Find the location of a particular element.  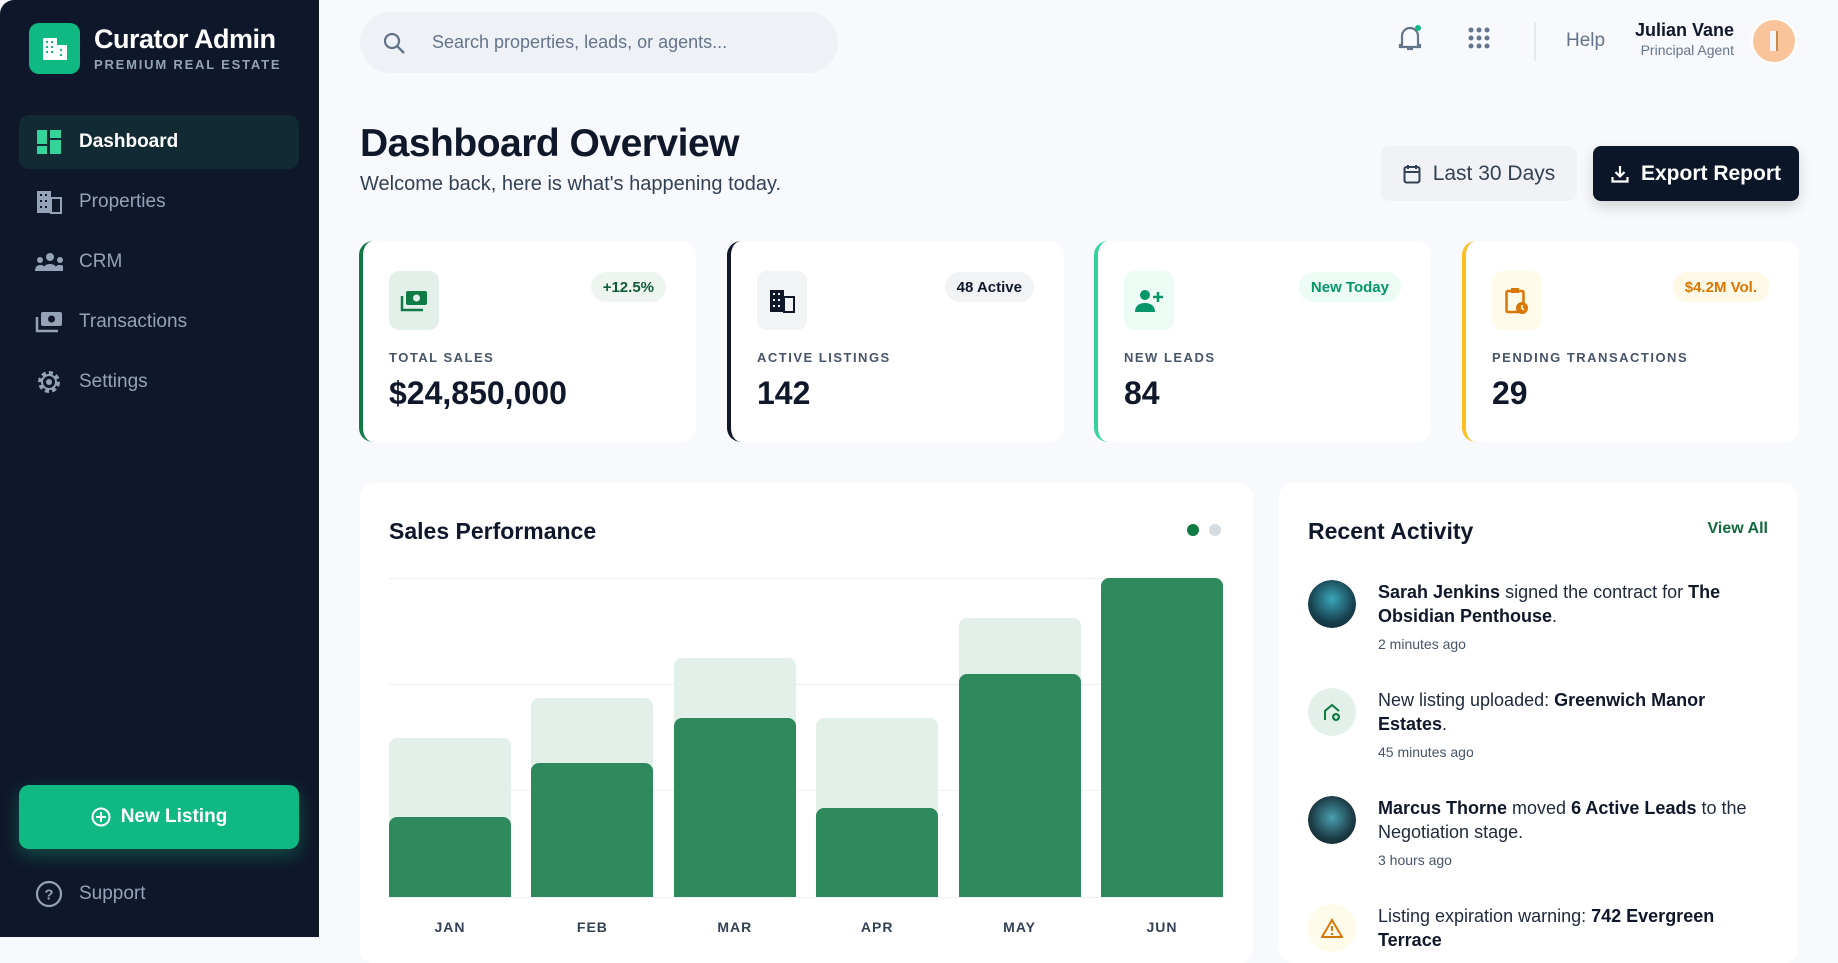

stat-label: ACTIVE LISTINGS is located at coordinates (824, 357).